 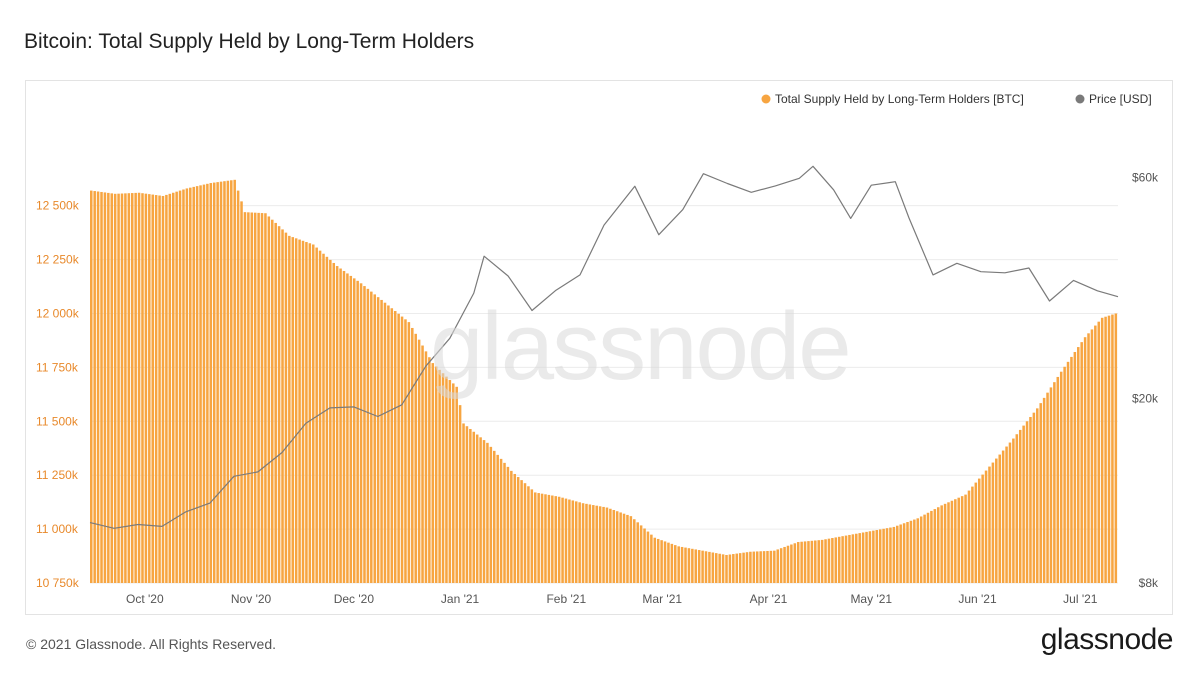 What do you see at coordinates (251, 599) in the screenshot?
I see `x-tick-label: Nov '20` at bounding box center [251, 599].